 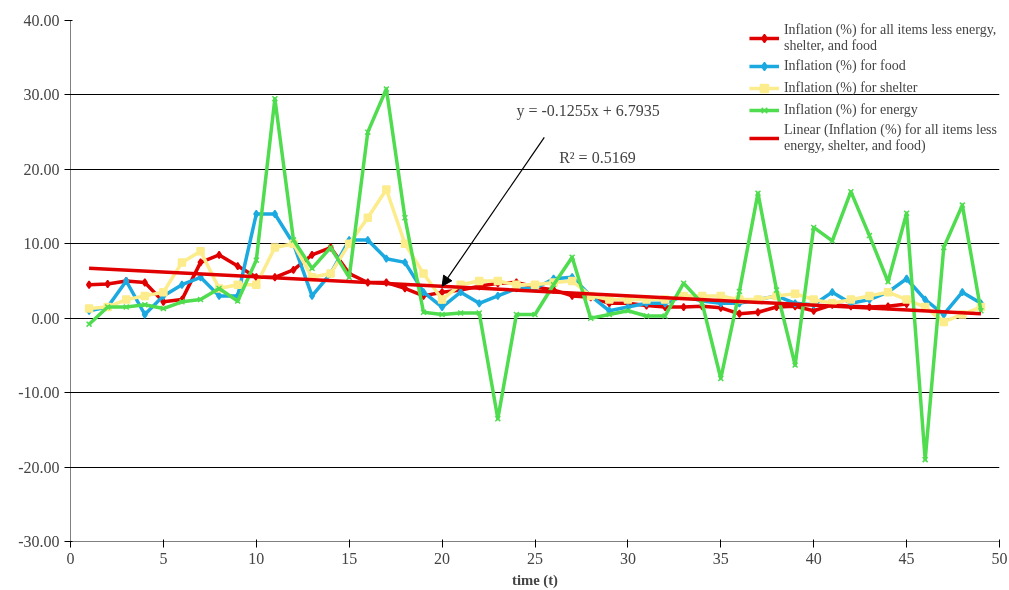 What do you see at coordinates (720, 558) in the screenshot?
I see `x-tick-label: 35` at bounding box center [720, 558].